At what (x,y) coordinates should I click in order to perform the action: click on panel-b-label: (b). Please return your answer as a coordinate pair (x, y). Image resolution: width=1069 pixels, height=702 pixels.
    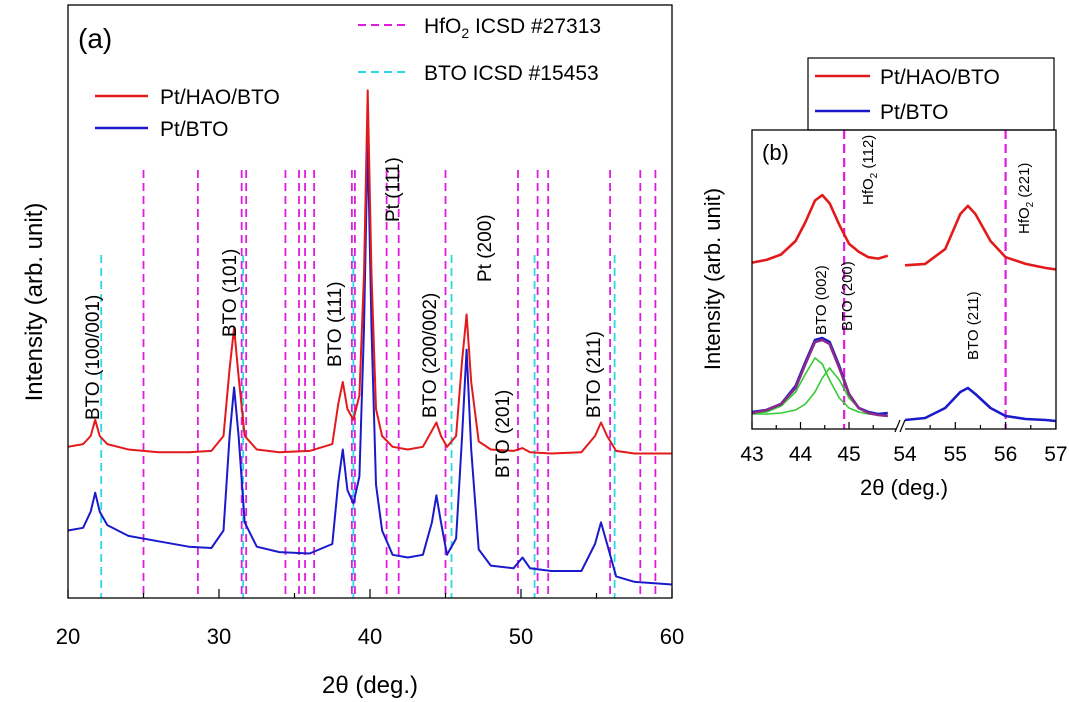
    Looking at the image, I should click on (775, 152).